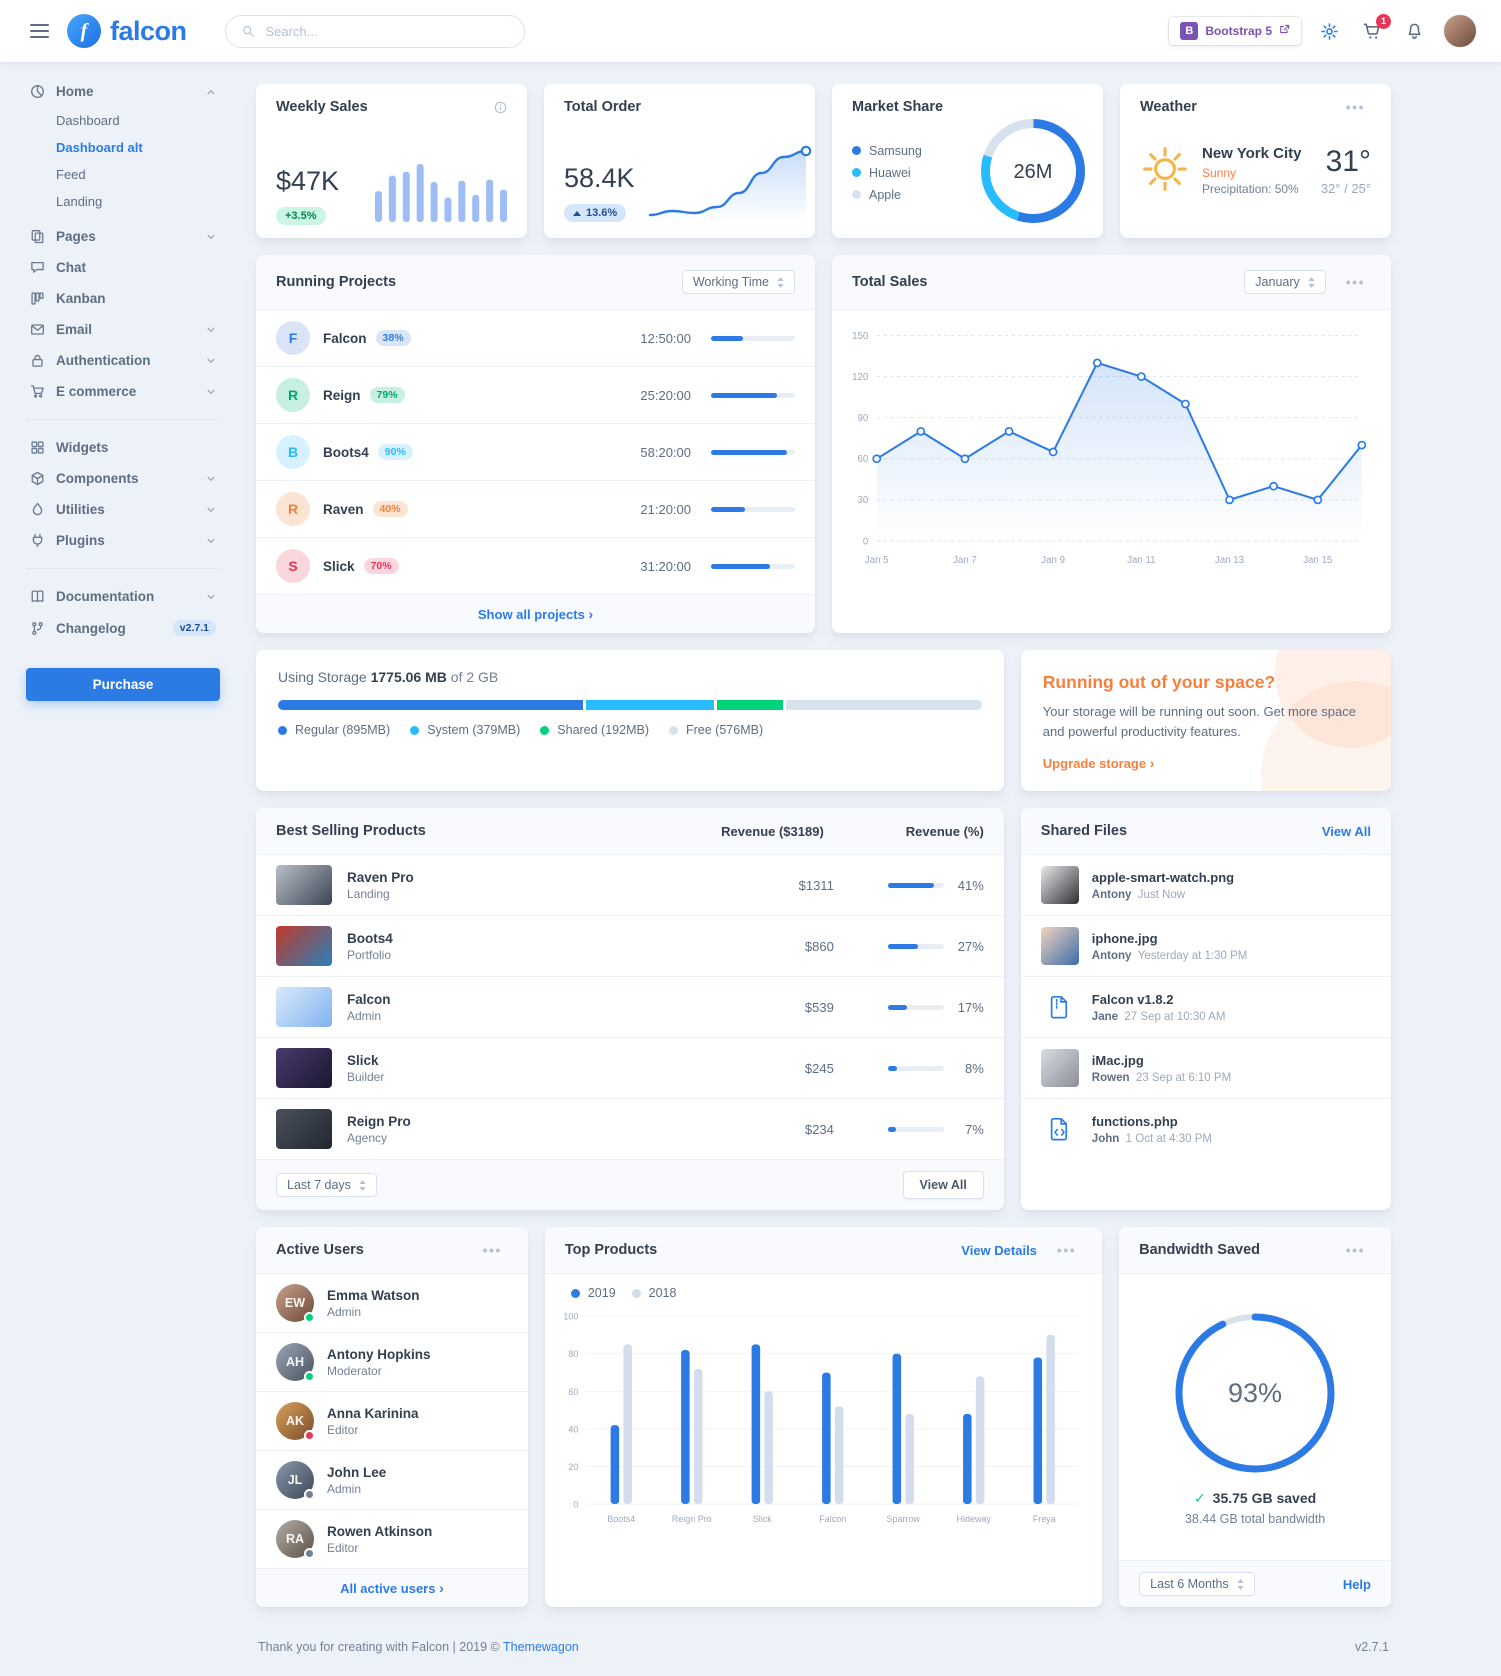 The height and width of the screenshot is (1676, 1501). What do you see at coordinates (391, 161) in the screenshot?
I see `weekly-sales-card: Weekly Sales $47K +3.5%` at bounding box center [391, 161].